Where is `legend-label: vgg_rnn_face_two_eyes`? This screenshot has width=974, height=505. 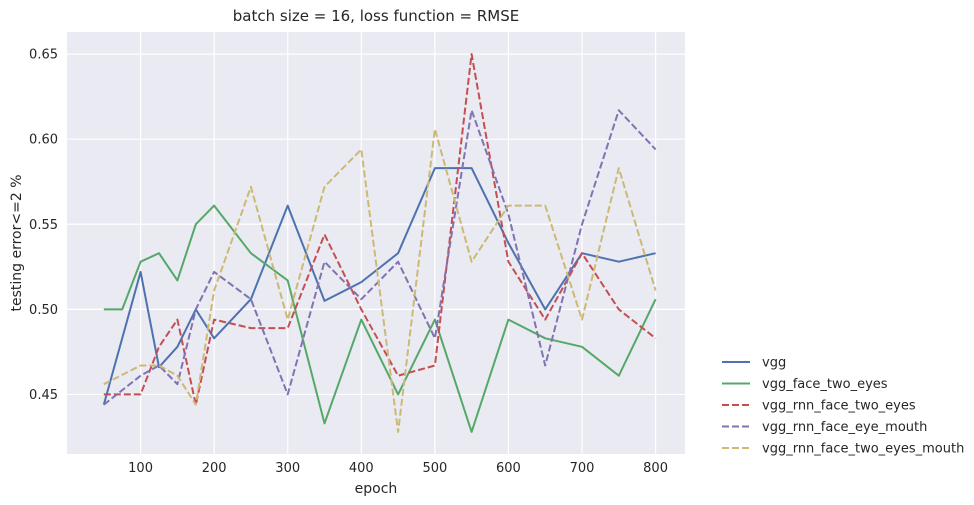 legend-label: vgg_rnn_face_two_eyes is located at coordinates (839, 406).